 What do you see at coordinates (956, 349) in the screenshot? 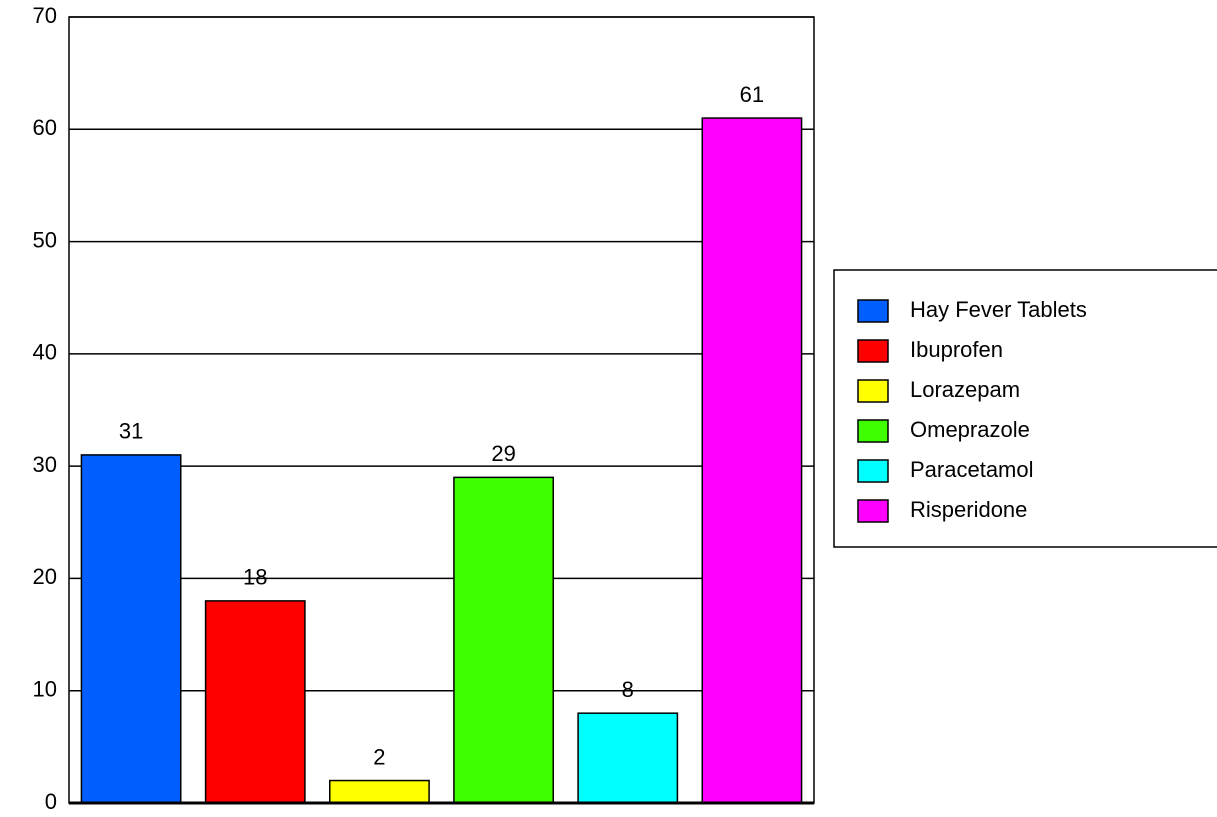
I see `legend-label: Ibuprofen` at bounding box center [956, 349].